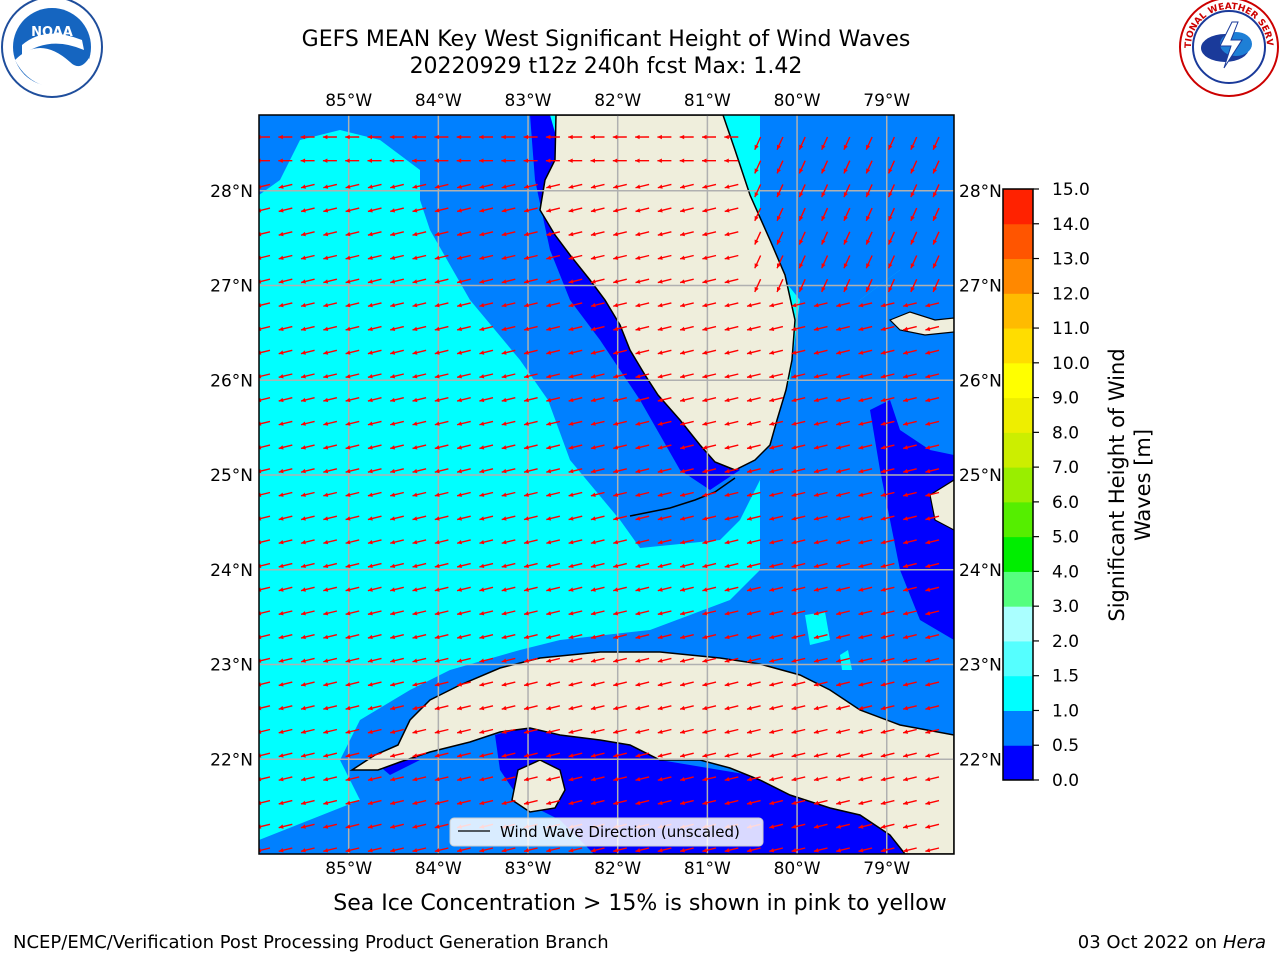 The image size is (1280, 960). Describe the element at coordinates (528, 869) in the screenshot. I see `lon-tick-bottom: 83°W` at that location.